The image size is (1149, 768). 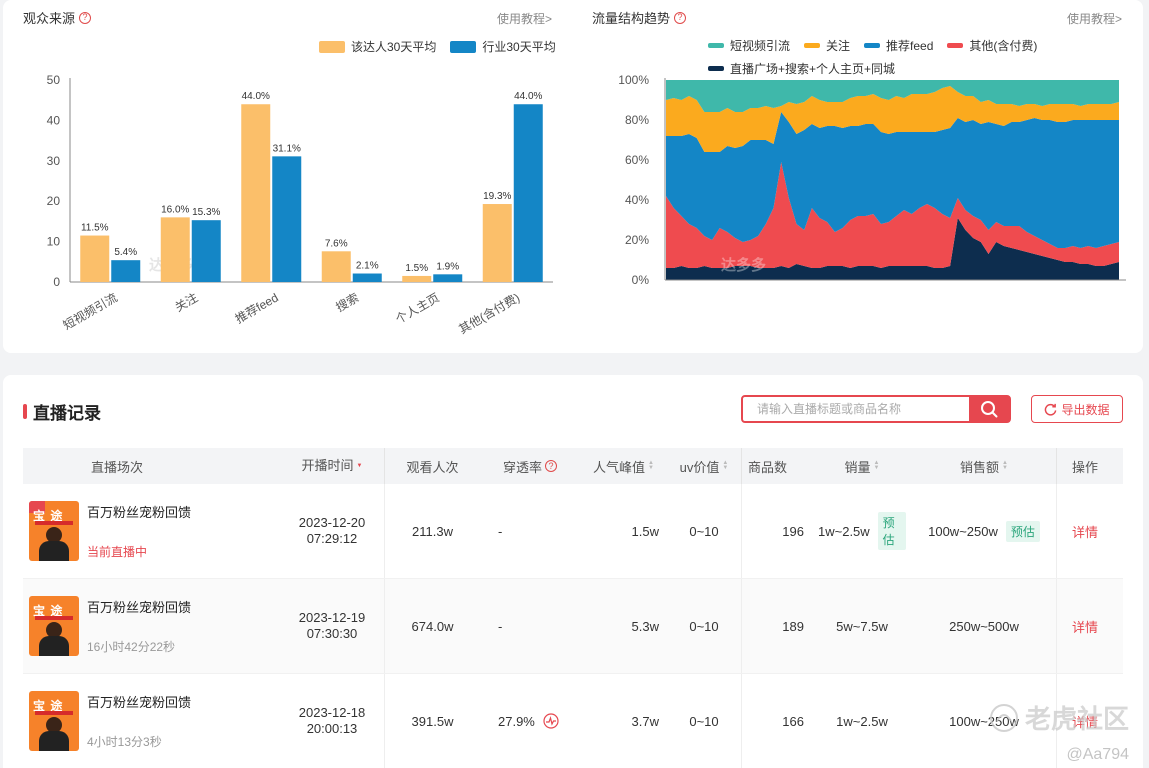 What do you see at coordinates (432, 721) in the screenshot?
I see `viewers-cell: 391.5w` at bounding box center [432, 721].